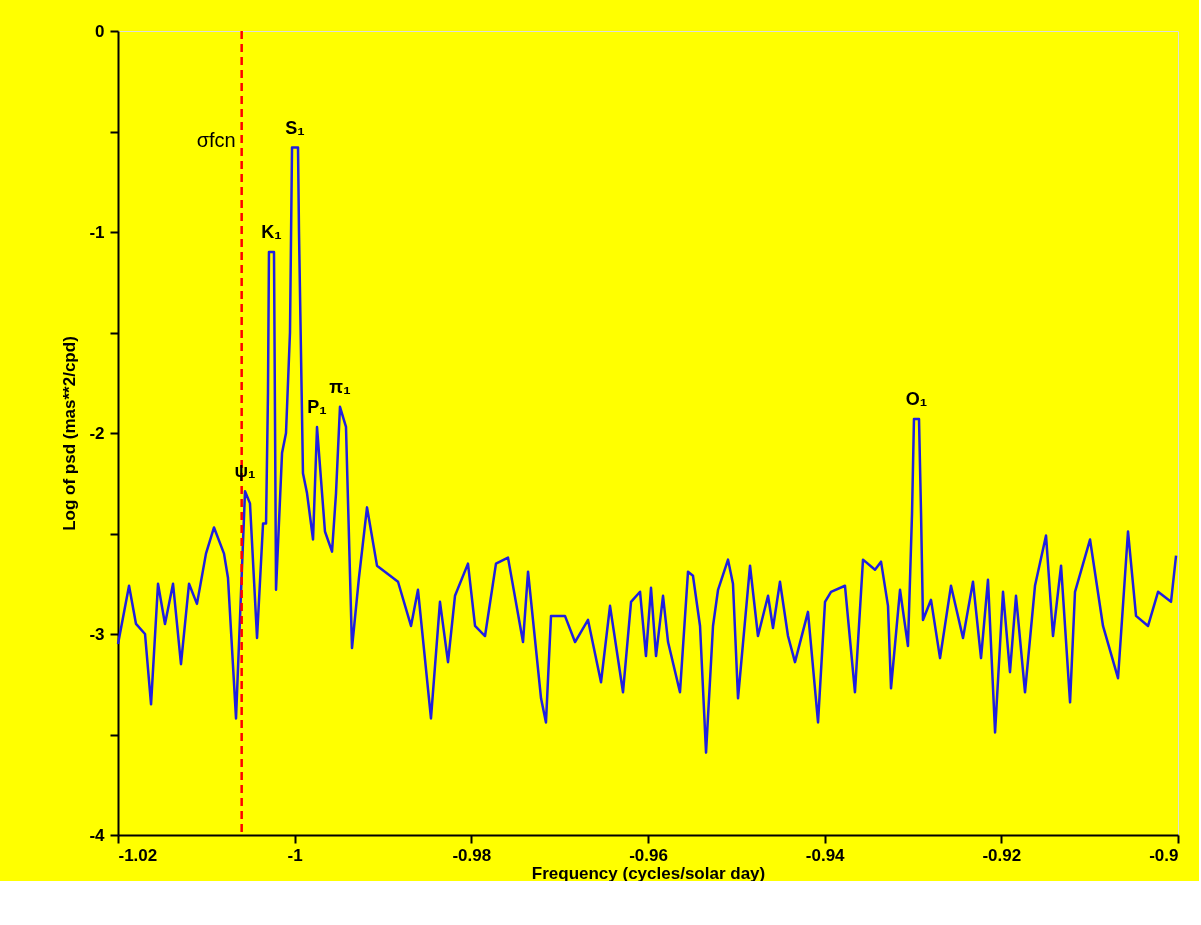 This screenshot has width=1201, height=925. Describe the element at coordinates (245, 471) in the screenshot. I see `annotation: ψ₁` at that location.